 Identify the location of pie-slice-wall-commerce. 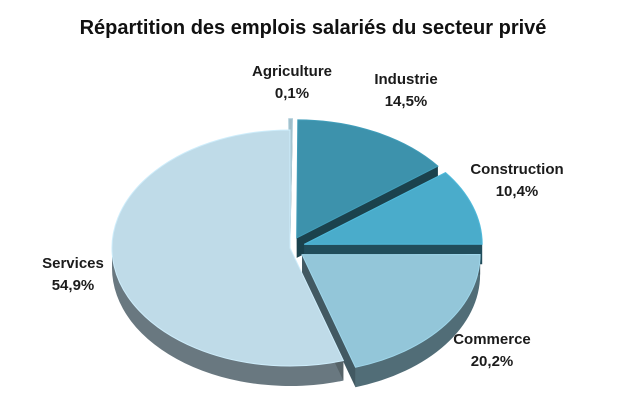
(418, 321).